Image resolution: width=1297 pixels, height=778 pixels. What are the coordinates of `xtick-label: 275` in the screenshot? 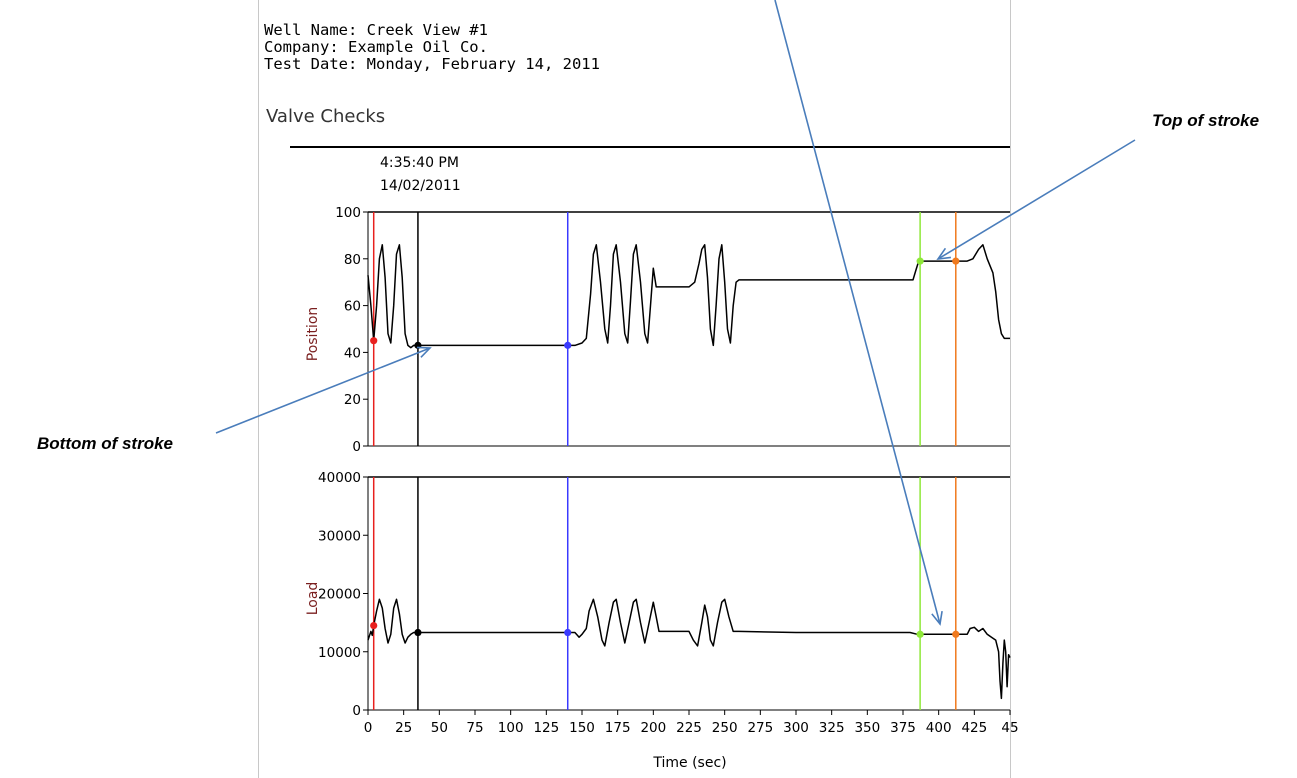 It's located at (760, 728).